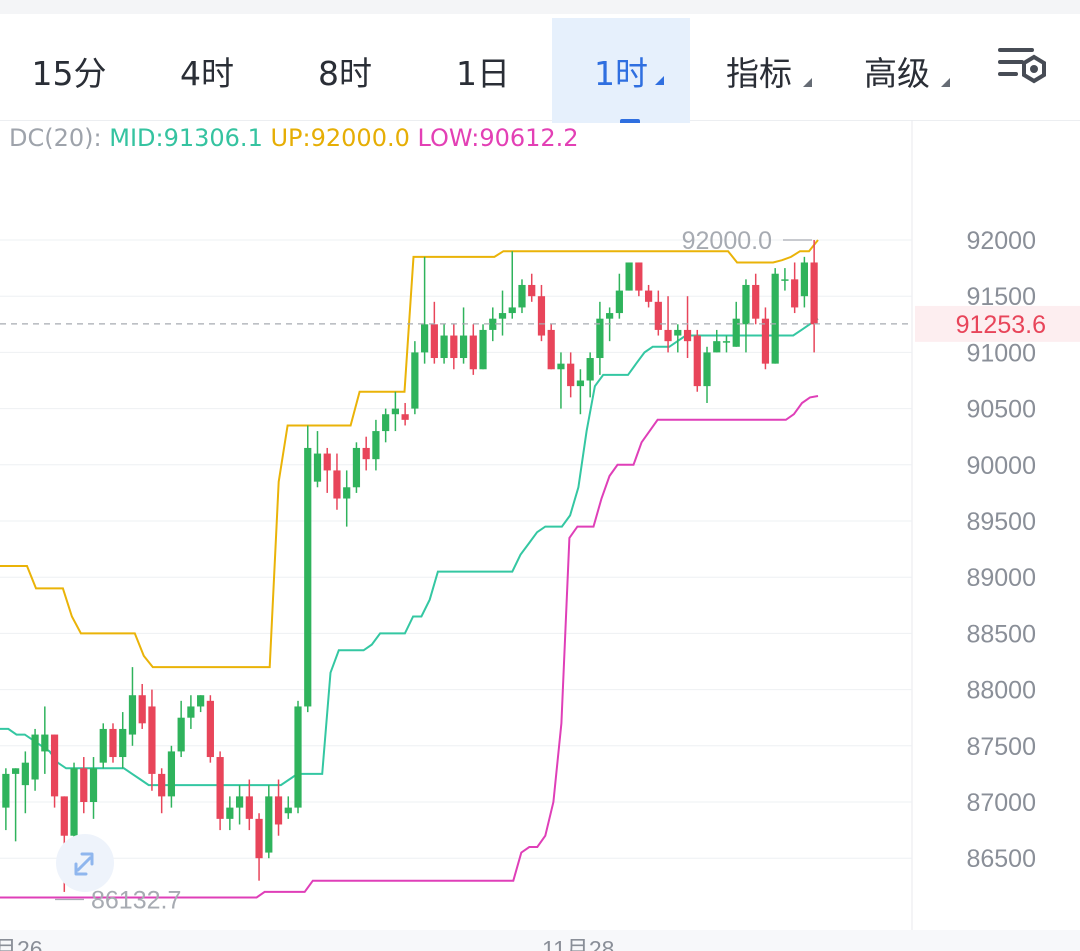 The height and width of the screenshot is (951, 1080). I want to click on expand-chart-button, so click(85, 863).